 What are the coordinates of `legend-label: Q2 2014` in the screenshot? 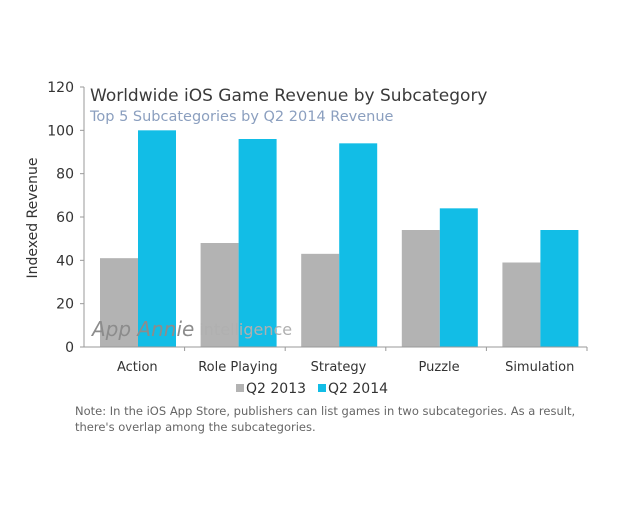 It's located at (358, 389).